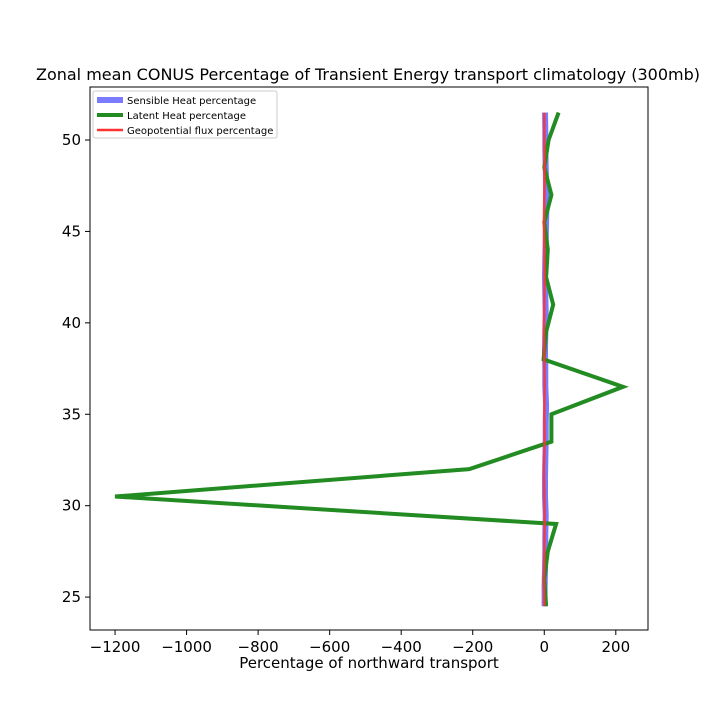 The image size is (720, 720). Describe the element at coordinates (186, 647) in the screenshot. I see `x-tick-label: −1000` at that location.